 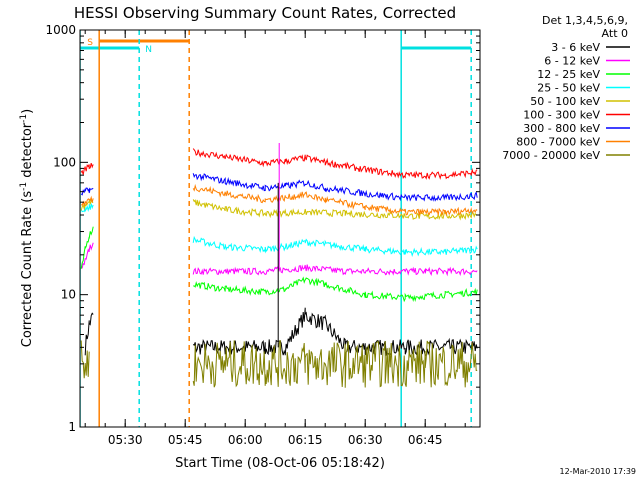 I want to click on y-axis-label: Corrected Count Rate (s-1 detector-1), so click(x=27, y=228).